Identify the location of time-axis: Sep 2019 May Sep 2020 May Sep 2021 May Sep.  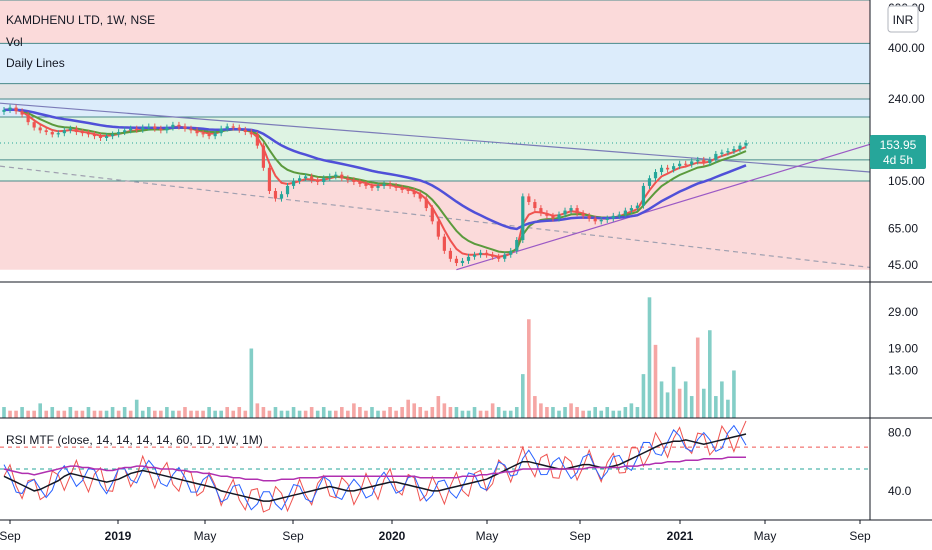
(435, 531).